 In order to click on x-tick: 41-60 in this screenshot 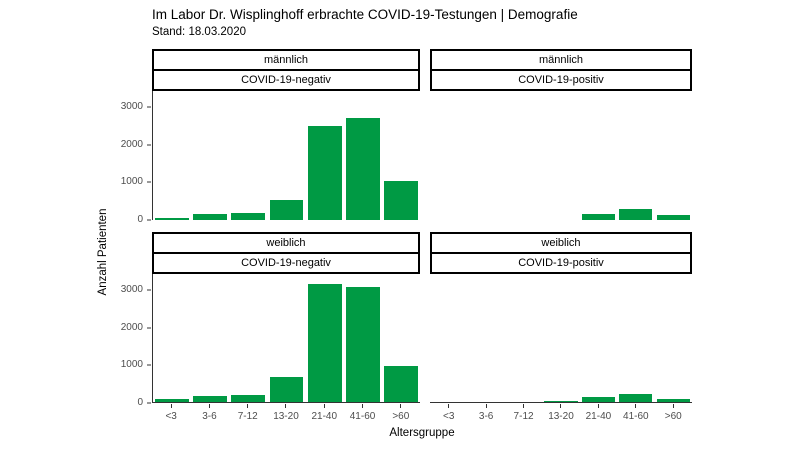, I will do `click(362, 415)`.